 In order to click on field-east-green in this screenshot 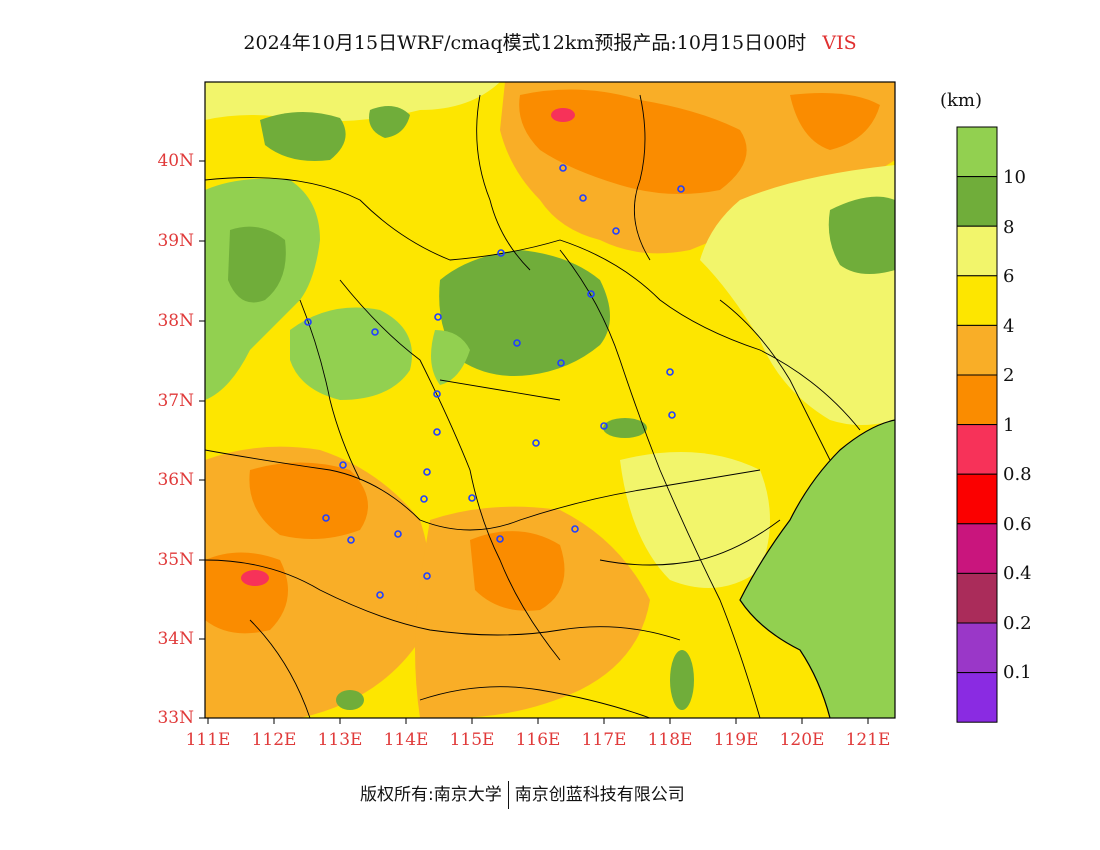, I will do `click(861, 235)`.